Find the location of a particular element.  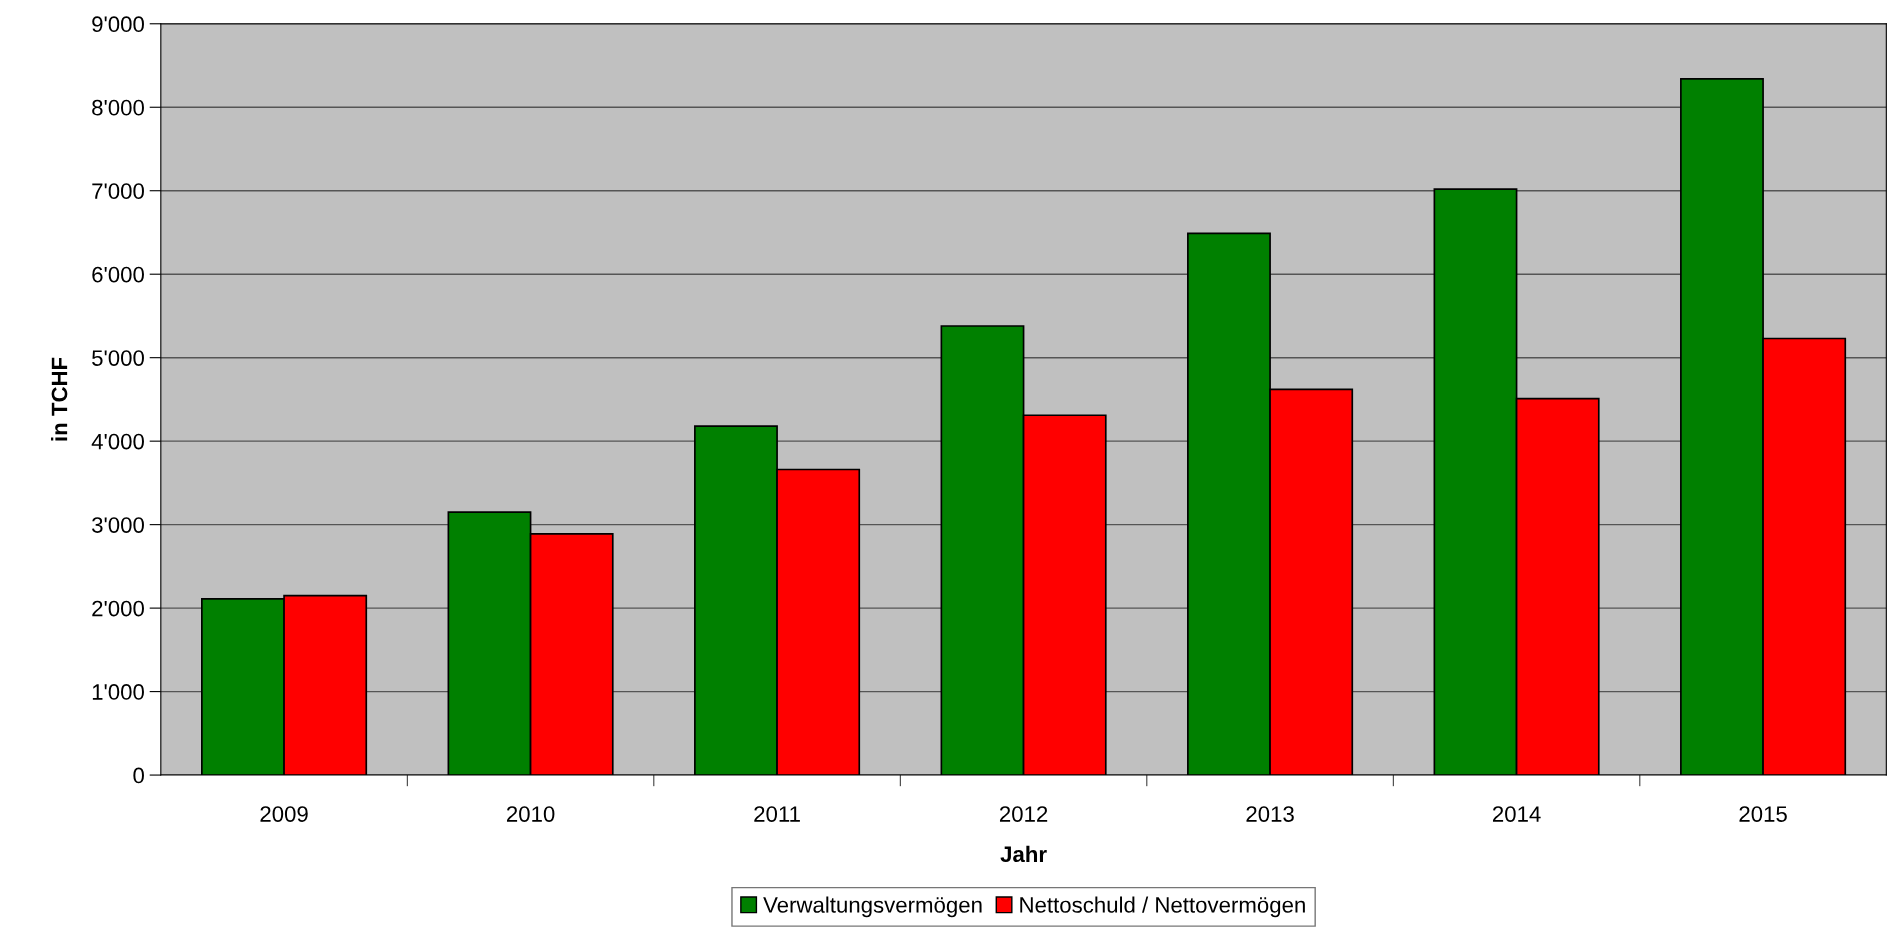

y-tick-label: 0 is located at coordinates (138, 775).